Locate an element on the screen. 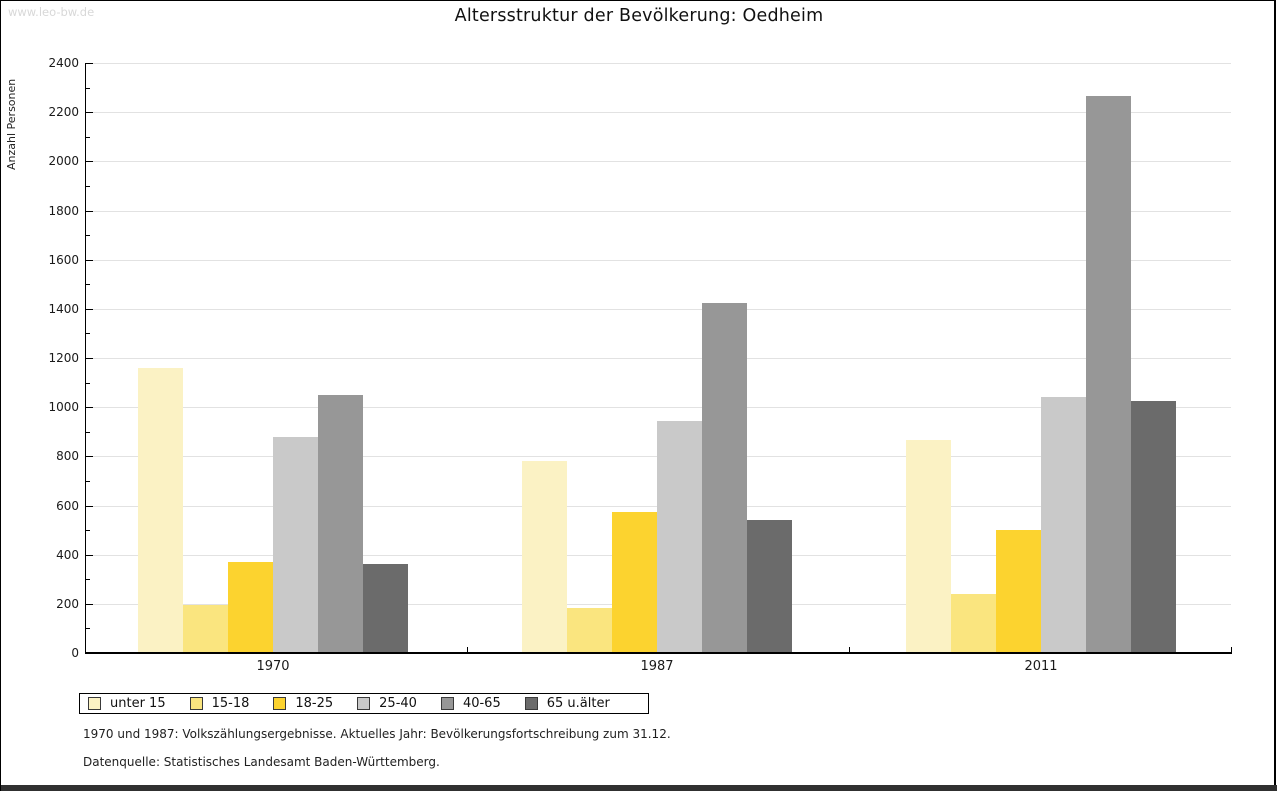 The height and width of the screenshot is (791, 1280). legend-item-15-18: 15-18 is located at coordinates (219, 703).